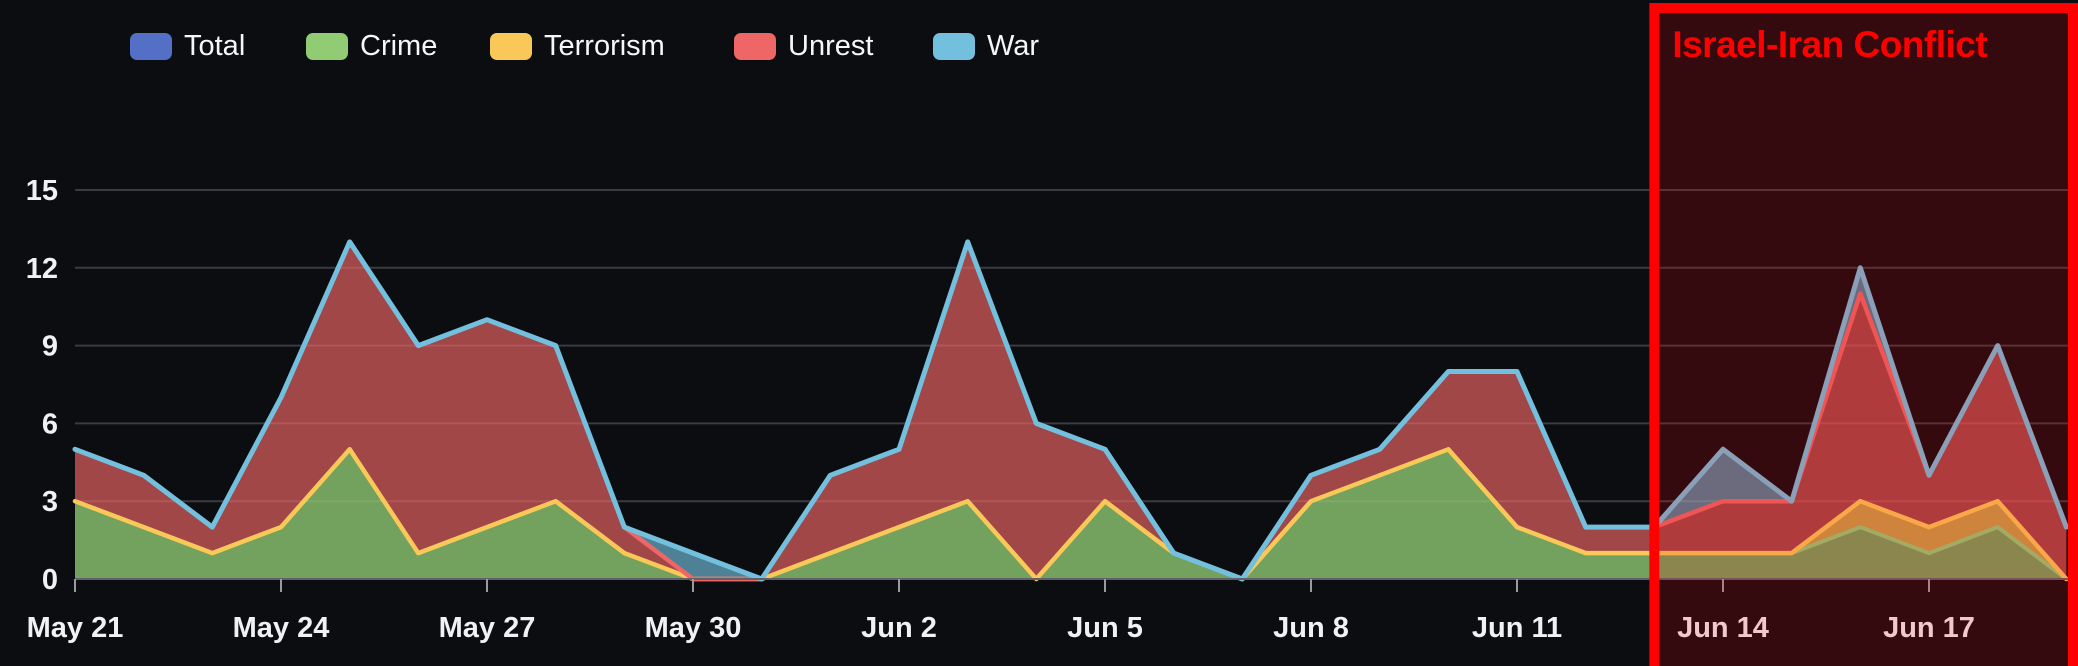 The image size is (2078, 666). Describe the element at coordinates (487, 628) in the screenshot. I see `x-axis-label: May 27` at that location.